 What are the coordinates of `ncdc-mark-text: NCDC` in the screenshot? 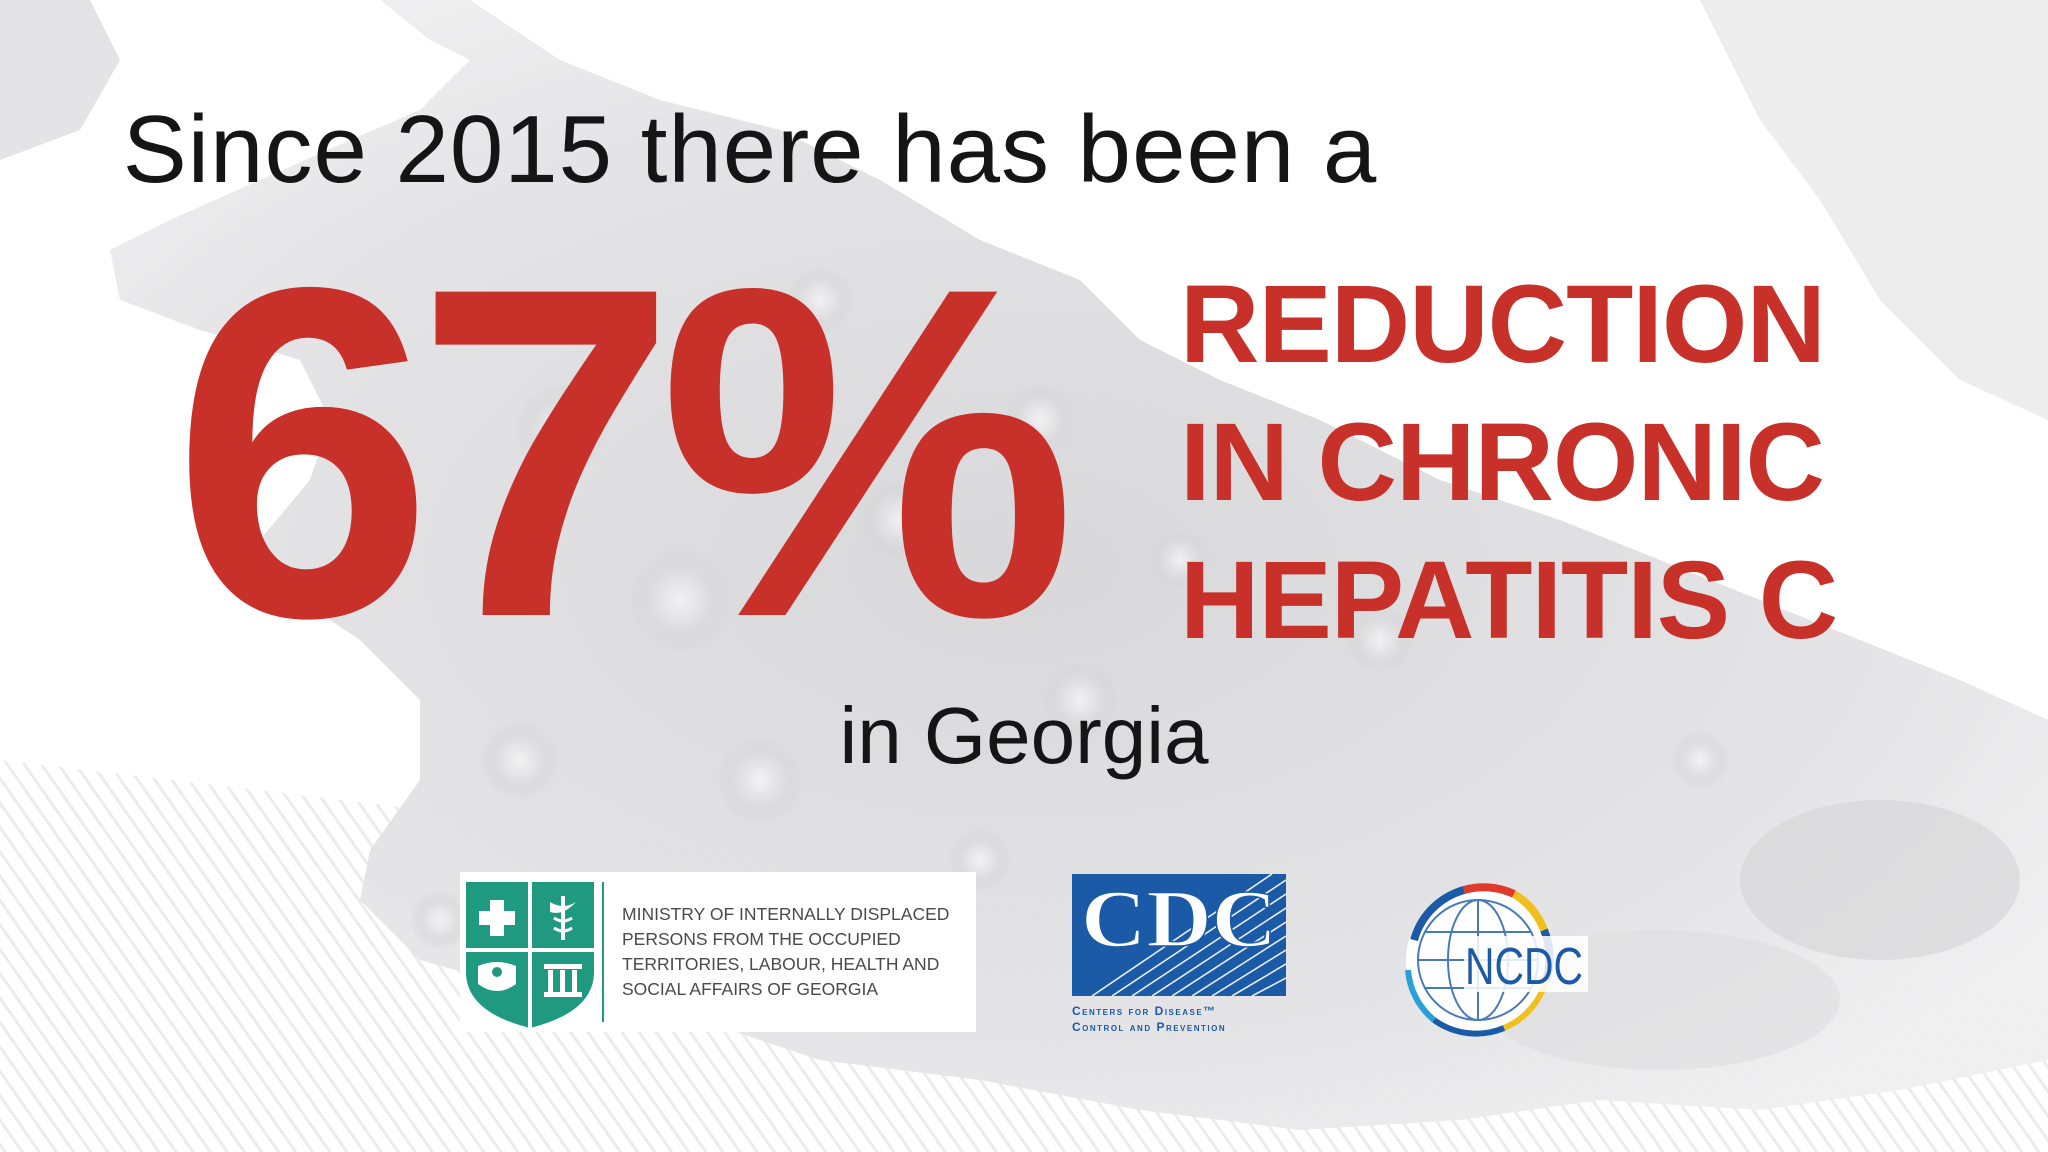 It's located at (1524, 967).